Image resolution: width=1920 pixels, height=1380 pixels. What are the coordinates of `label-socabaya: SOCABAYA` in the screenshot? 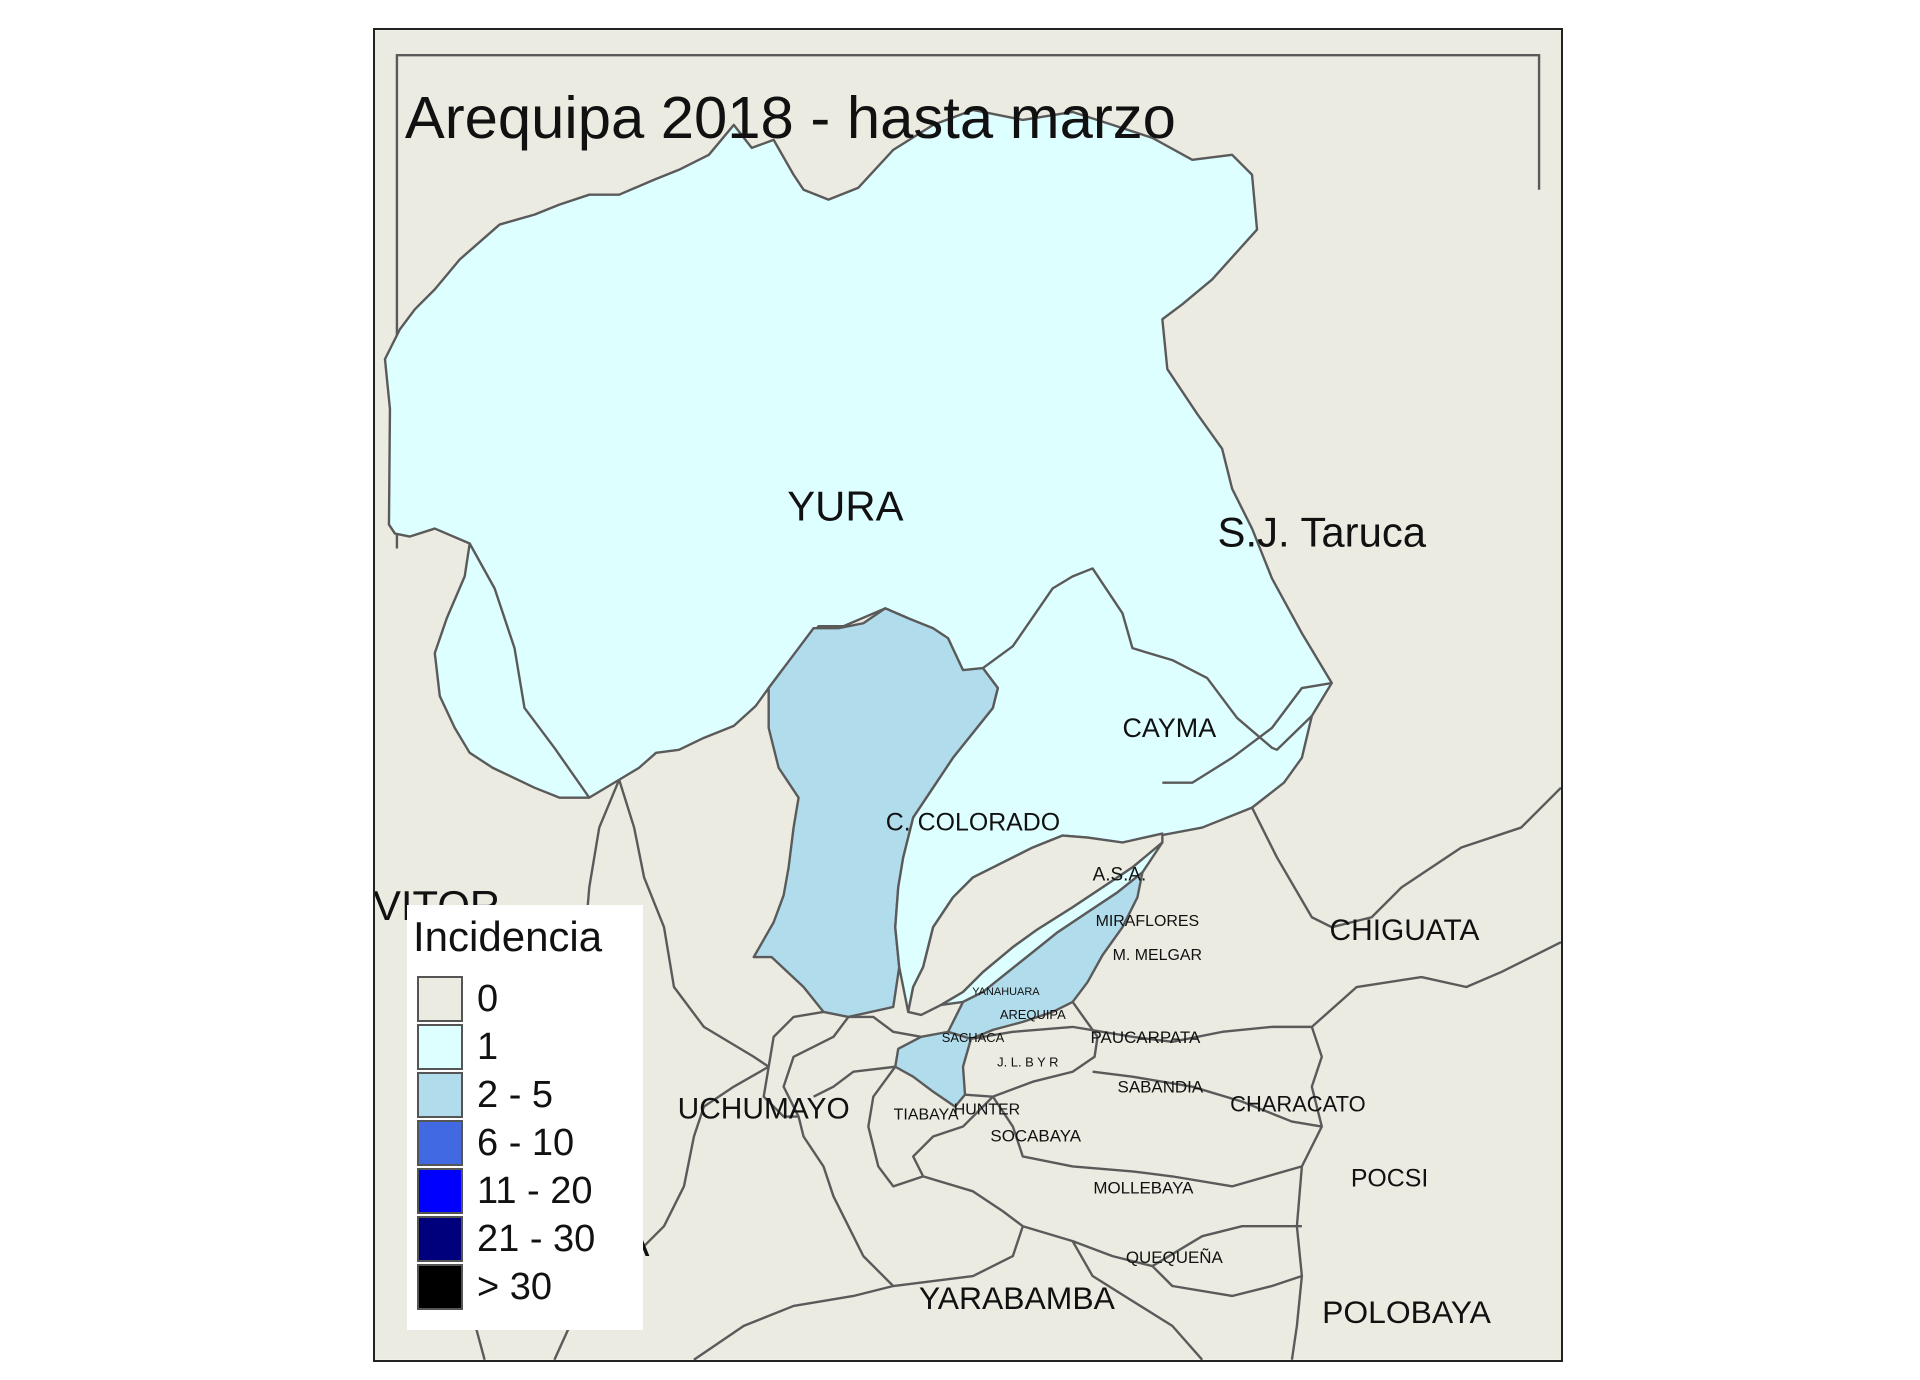 It's located at (1035, 1135).